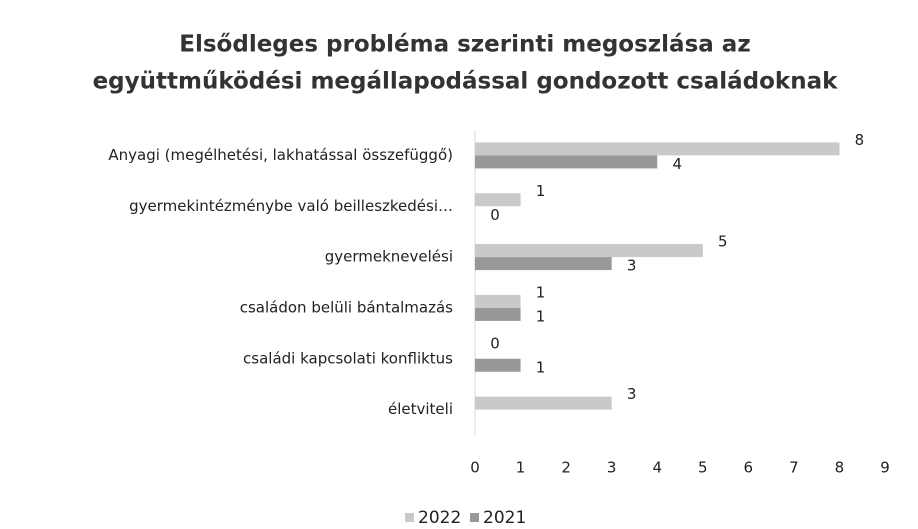  What do you see at coordinates (504, 518) in the screenshot?
I see `legend-label: 2021` at bounding box center [504, 518].